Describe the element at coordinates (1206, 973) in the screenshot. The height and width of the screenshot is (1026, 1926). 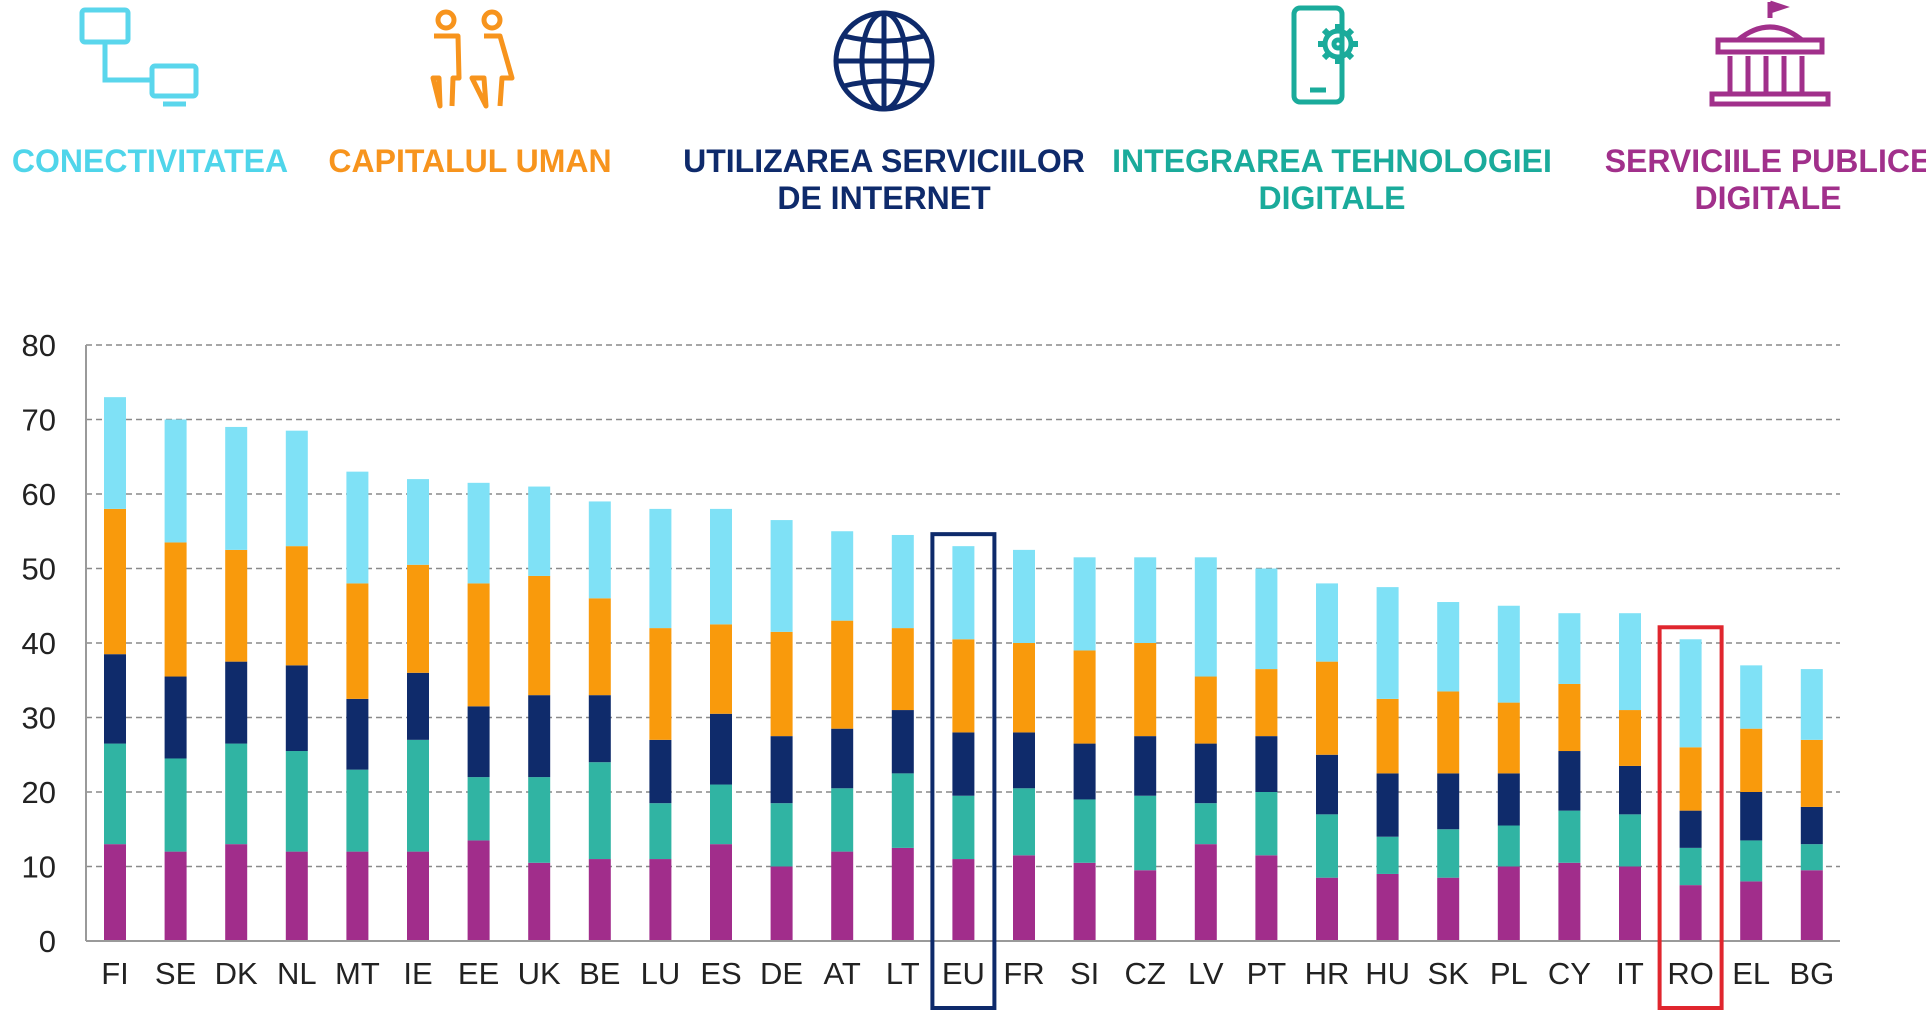
I see `x-tick-label: LV` at that location.